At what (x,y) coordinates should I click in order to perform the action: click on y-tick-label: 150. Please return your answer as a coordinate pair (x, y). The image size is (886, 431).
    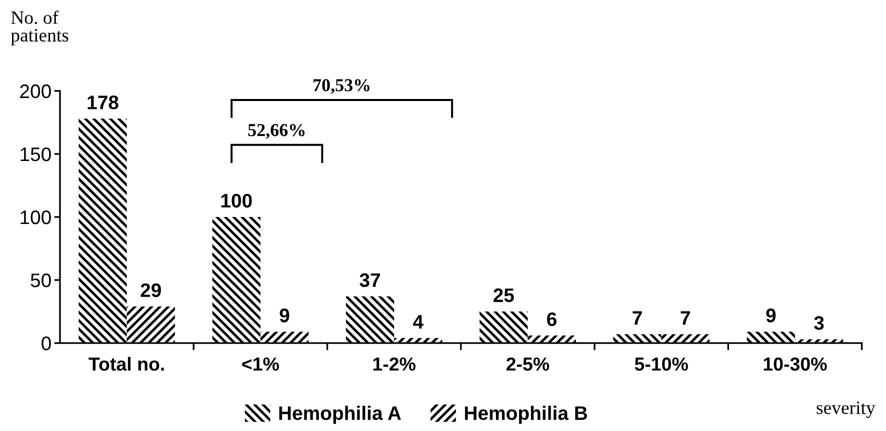
    Looking at the image, I should click on (35, 154).